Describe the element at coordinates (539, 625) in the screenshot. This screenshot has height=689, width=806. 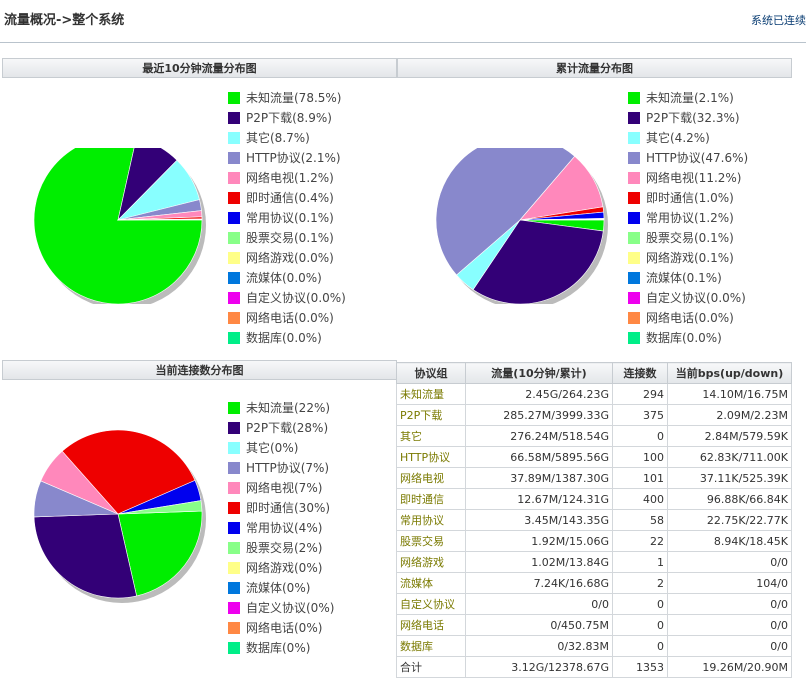
I see `cell-traffic: 0/450.75M` at that location.